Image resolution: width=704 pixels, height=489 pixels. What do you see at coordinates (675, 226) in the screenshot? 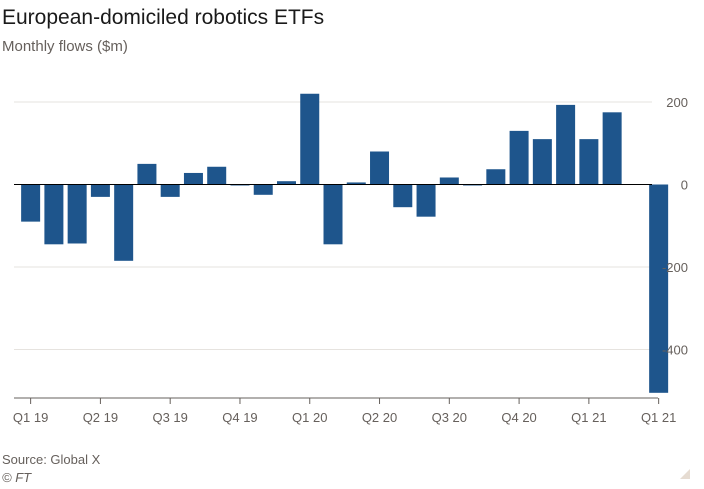
I see `y-axis-labels: 200 0 -200 -400` at bounding box center [675, 226].